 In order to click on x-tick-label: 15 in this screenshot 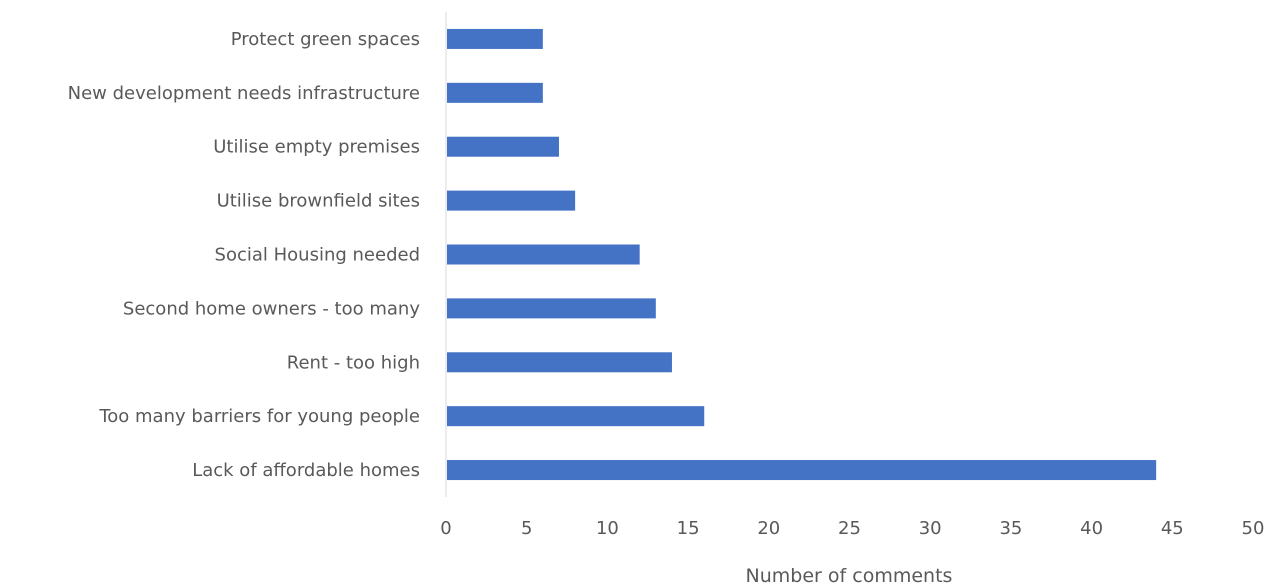, I will do `click(688, 528)`.